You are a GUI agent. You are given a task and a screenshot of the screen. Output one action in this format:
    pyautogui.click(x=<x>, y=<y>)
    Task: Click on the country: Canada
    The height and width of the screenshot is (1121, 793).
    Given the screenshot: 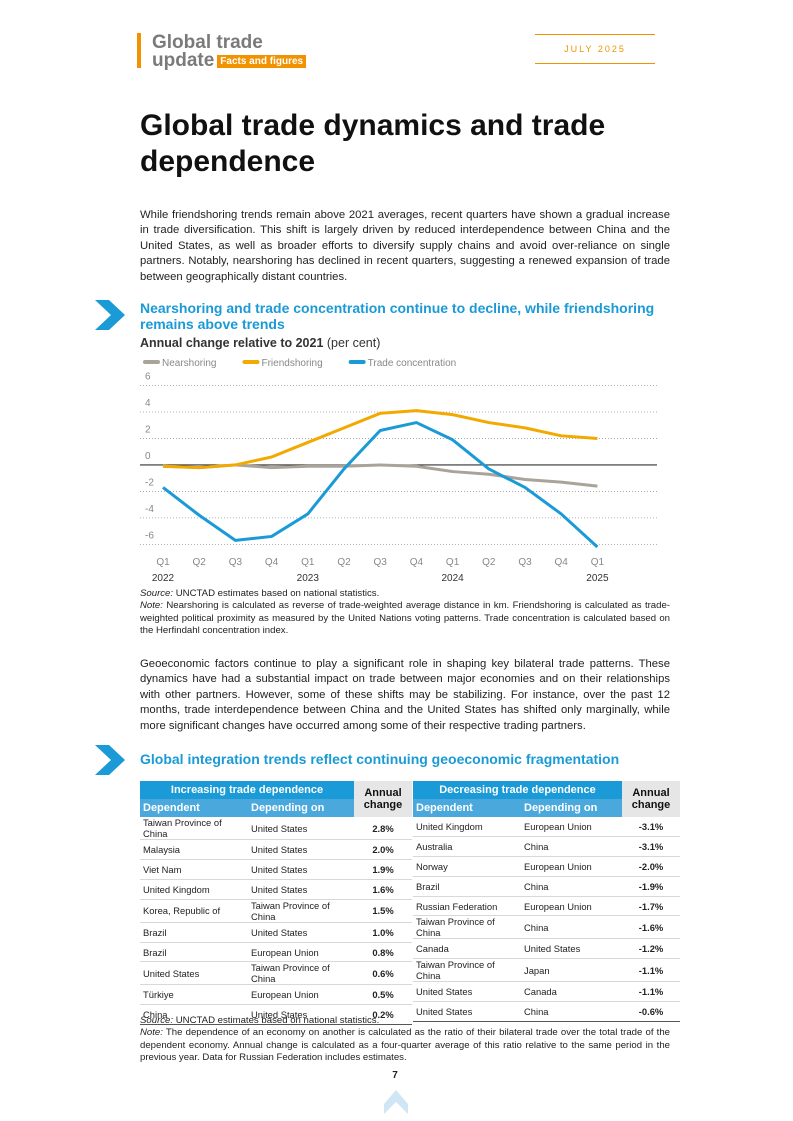 What is the action you would take?
    pyautogui.click(x=467, y=949)
    